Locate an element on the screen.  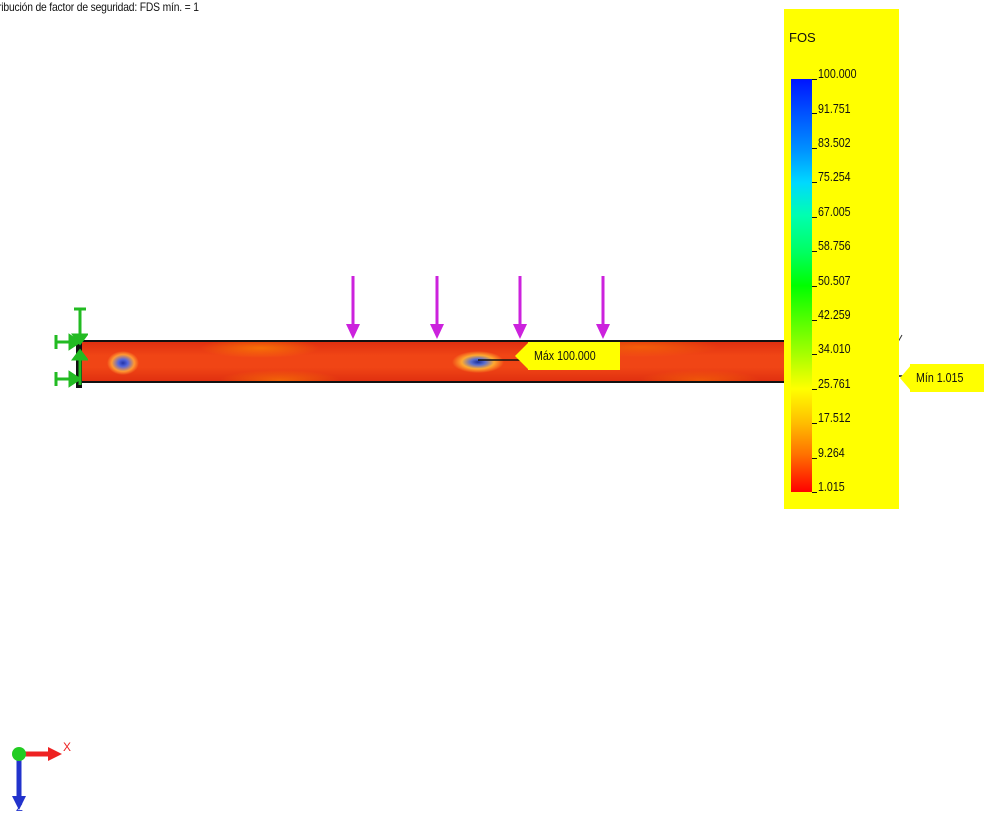
fixture-icon is located at coordinates (70, 348).